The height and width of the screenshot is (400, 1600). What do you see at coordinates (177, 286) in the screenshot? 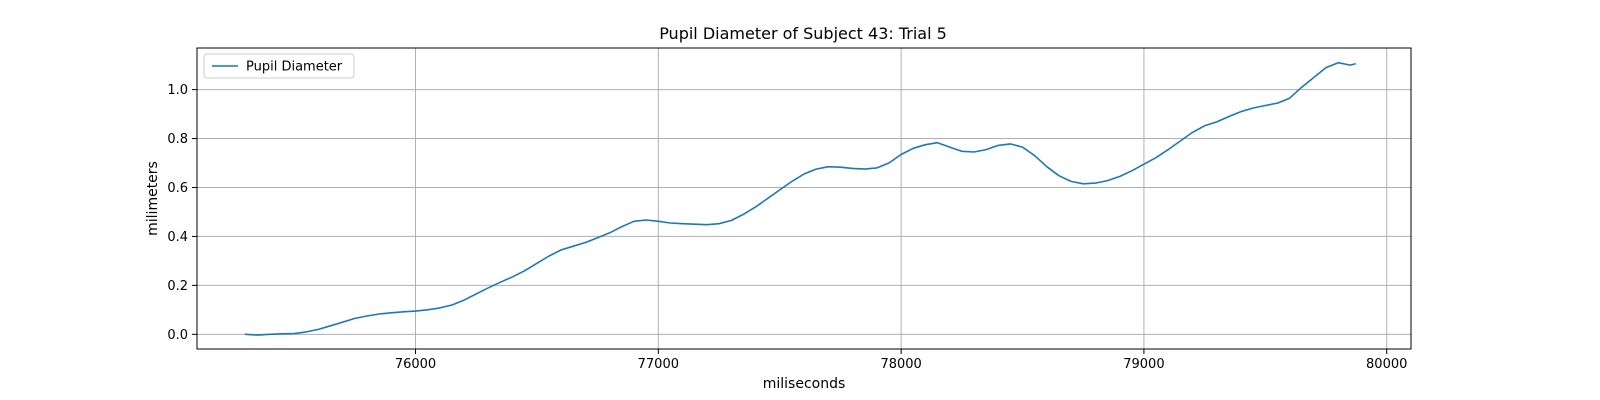
I see `y-tick-label: 0.2` at bounding box center [177, 286].